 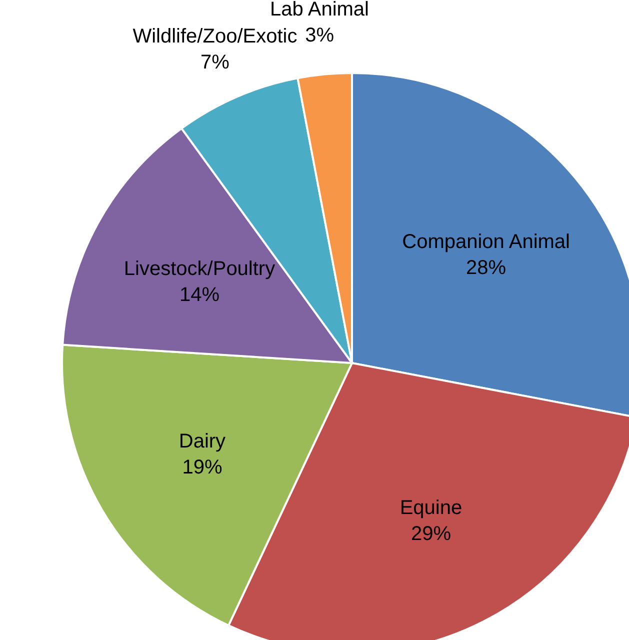 What do you see at coordinates (215, 36) in the screenshot?
I see `slice-label: Wildlife/Zoo/Exotic` at bounding box center [215, 36].